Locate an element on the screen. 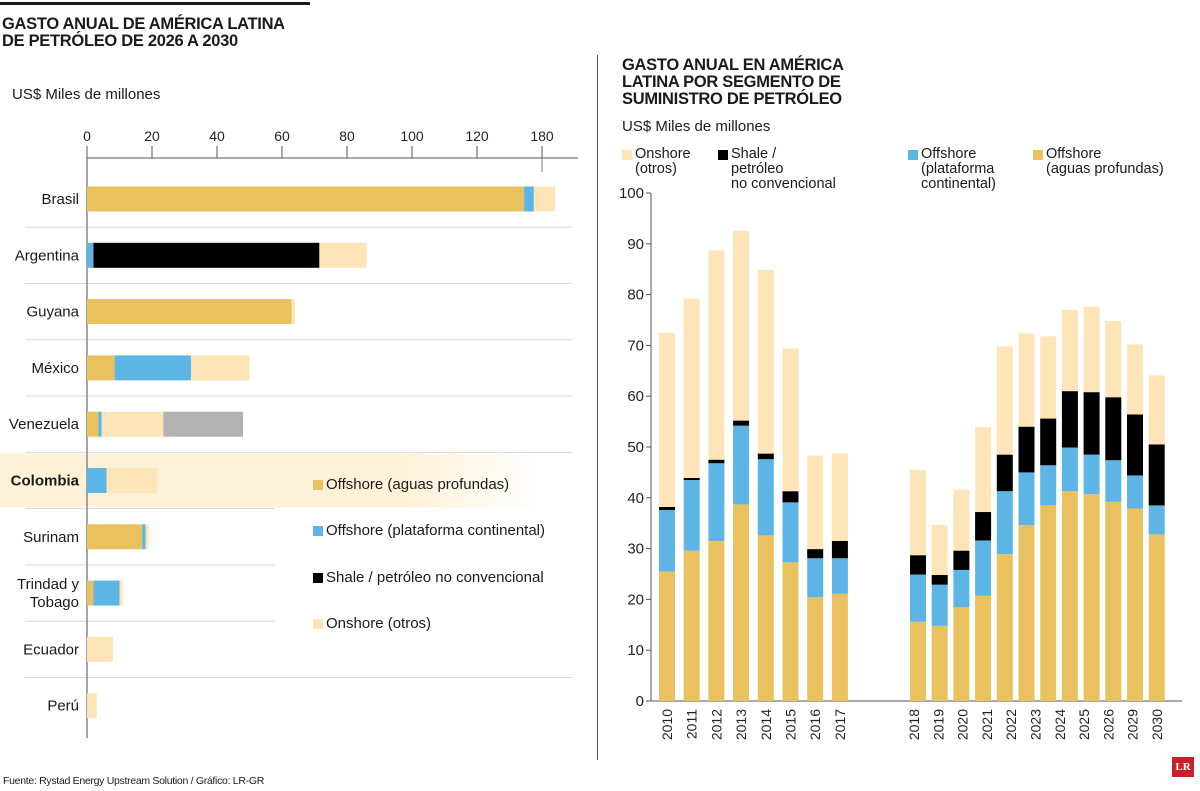  x-tick-label: 2026 is located at coordinates (1108, 724).